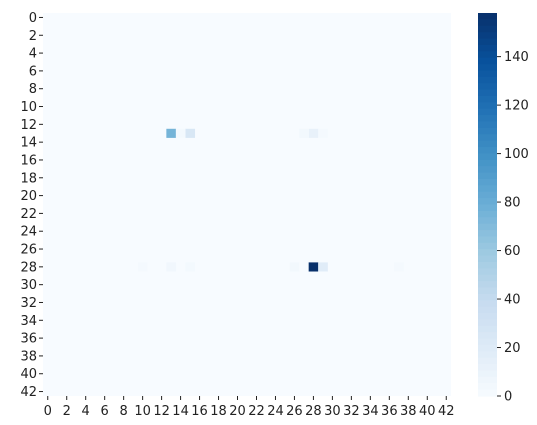  What do you see at coordinates (427, 411) in the screenshot?
I see `x-tick-label: 40` at bounding box center [427, 411].